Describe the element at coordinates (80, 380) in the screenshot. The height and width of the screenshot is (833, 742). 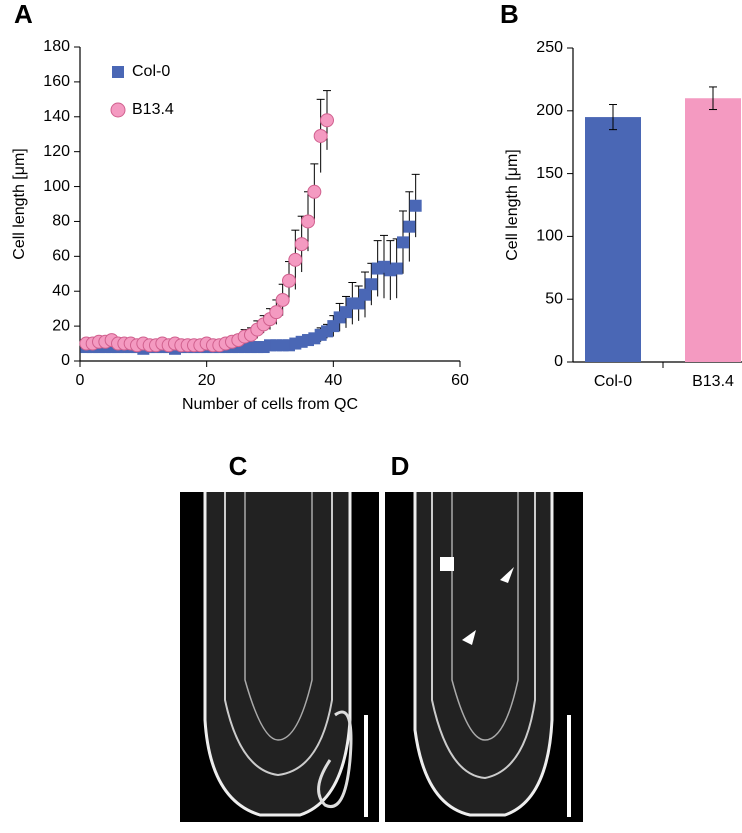
I see `x-tick-label: 0` at that location.